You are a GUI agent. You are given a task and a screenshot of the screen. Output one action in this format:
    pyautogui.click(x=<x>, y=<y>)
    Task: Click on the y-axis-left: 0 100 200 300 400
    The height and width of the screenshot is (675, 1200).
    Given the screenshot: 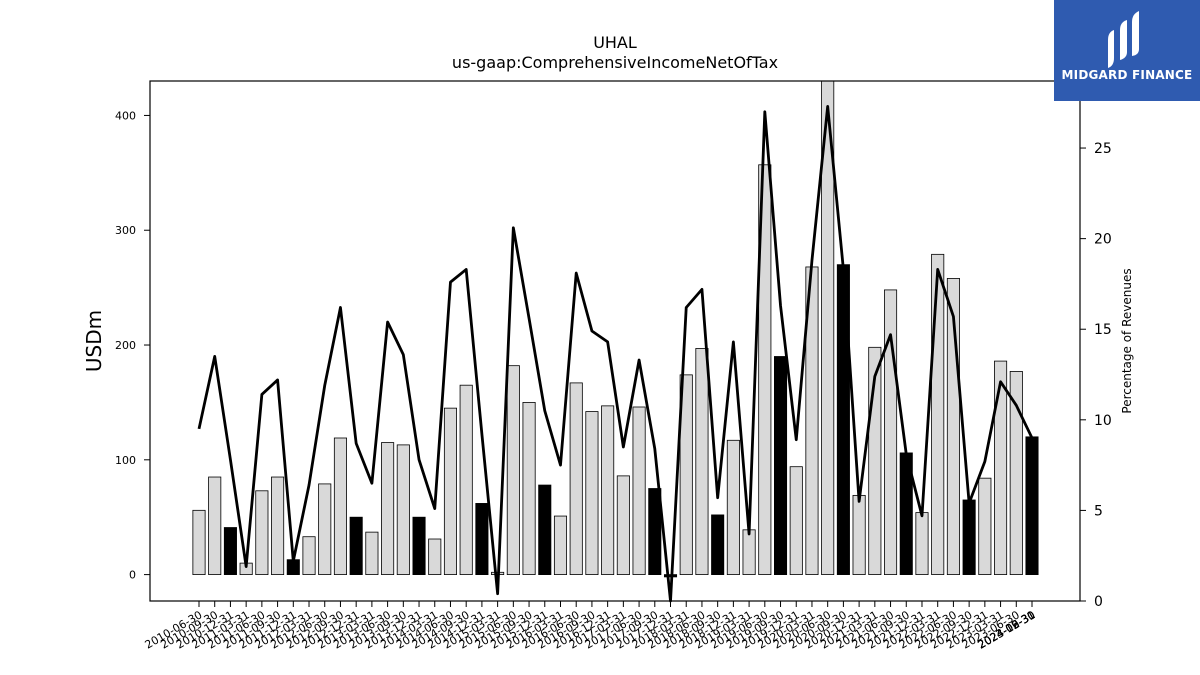 What is the action you would take?
    pyautogui.click(x=132, y=345)
    